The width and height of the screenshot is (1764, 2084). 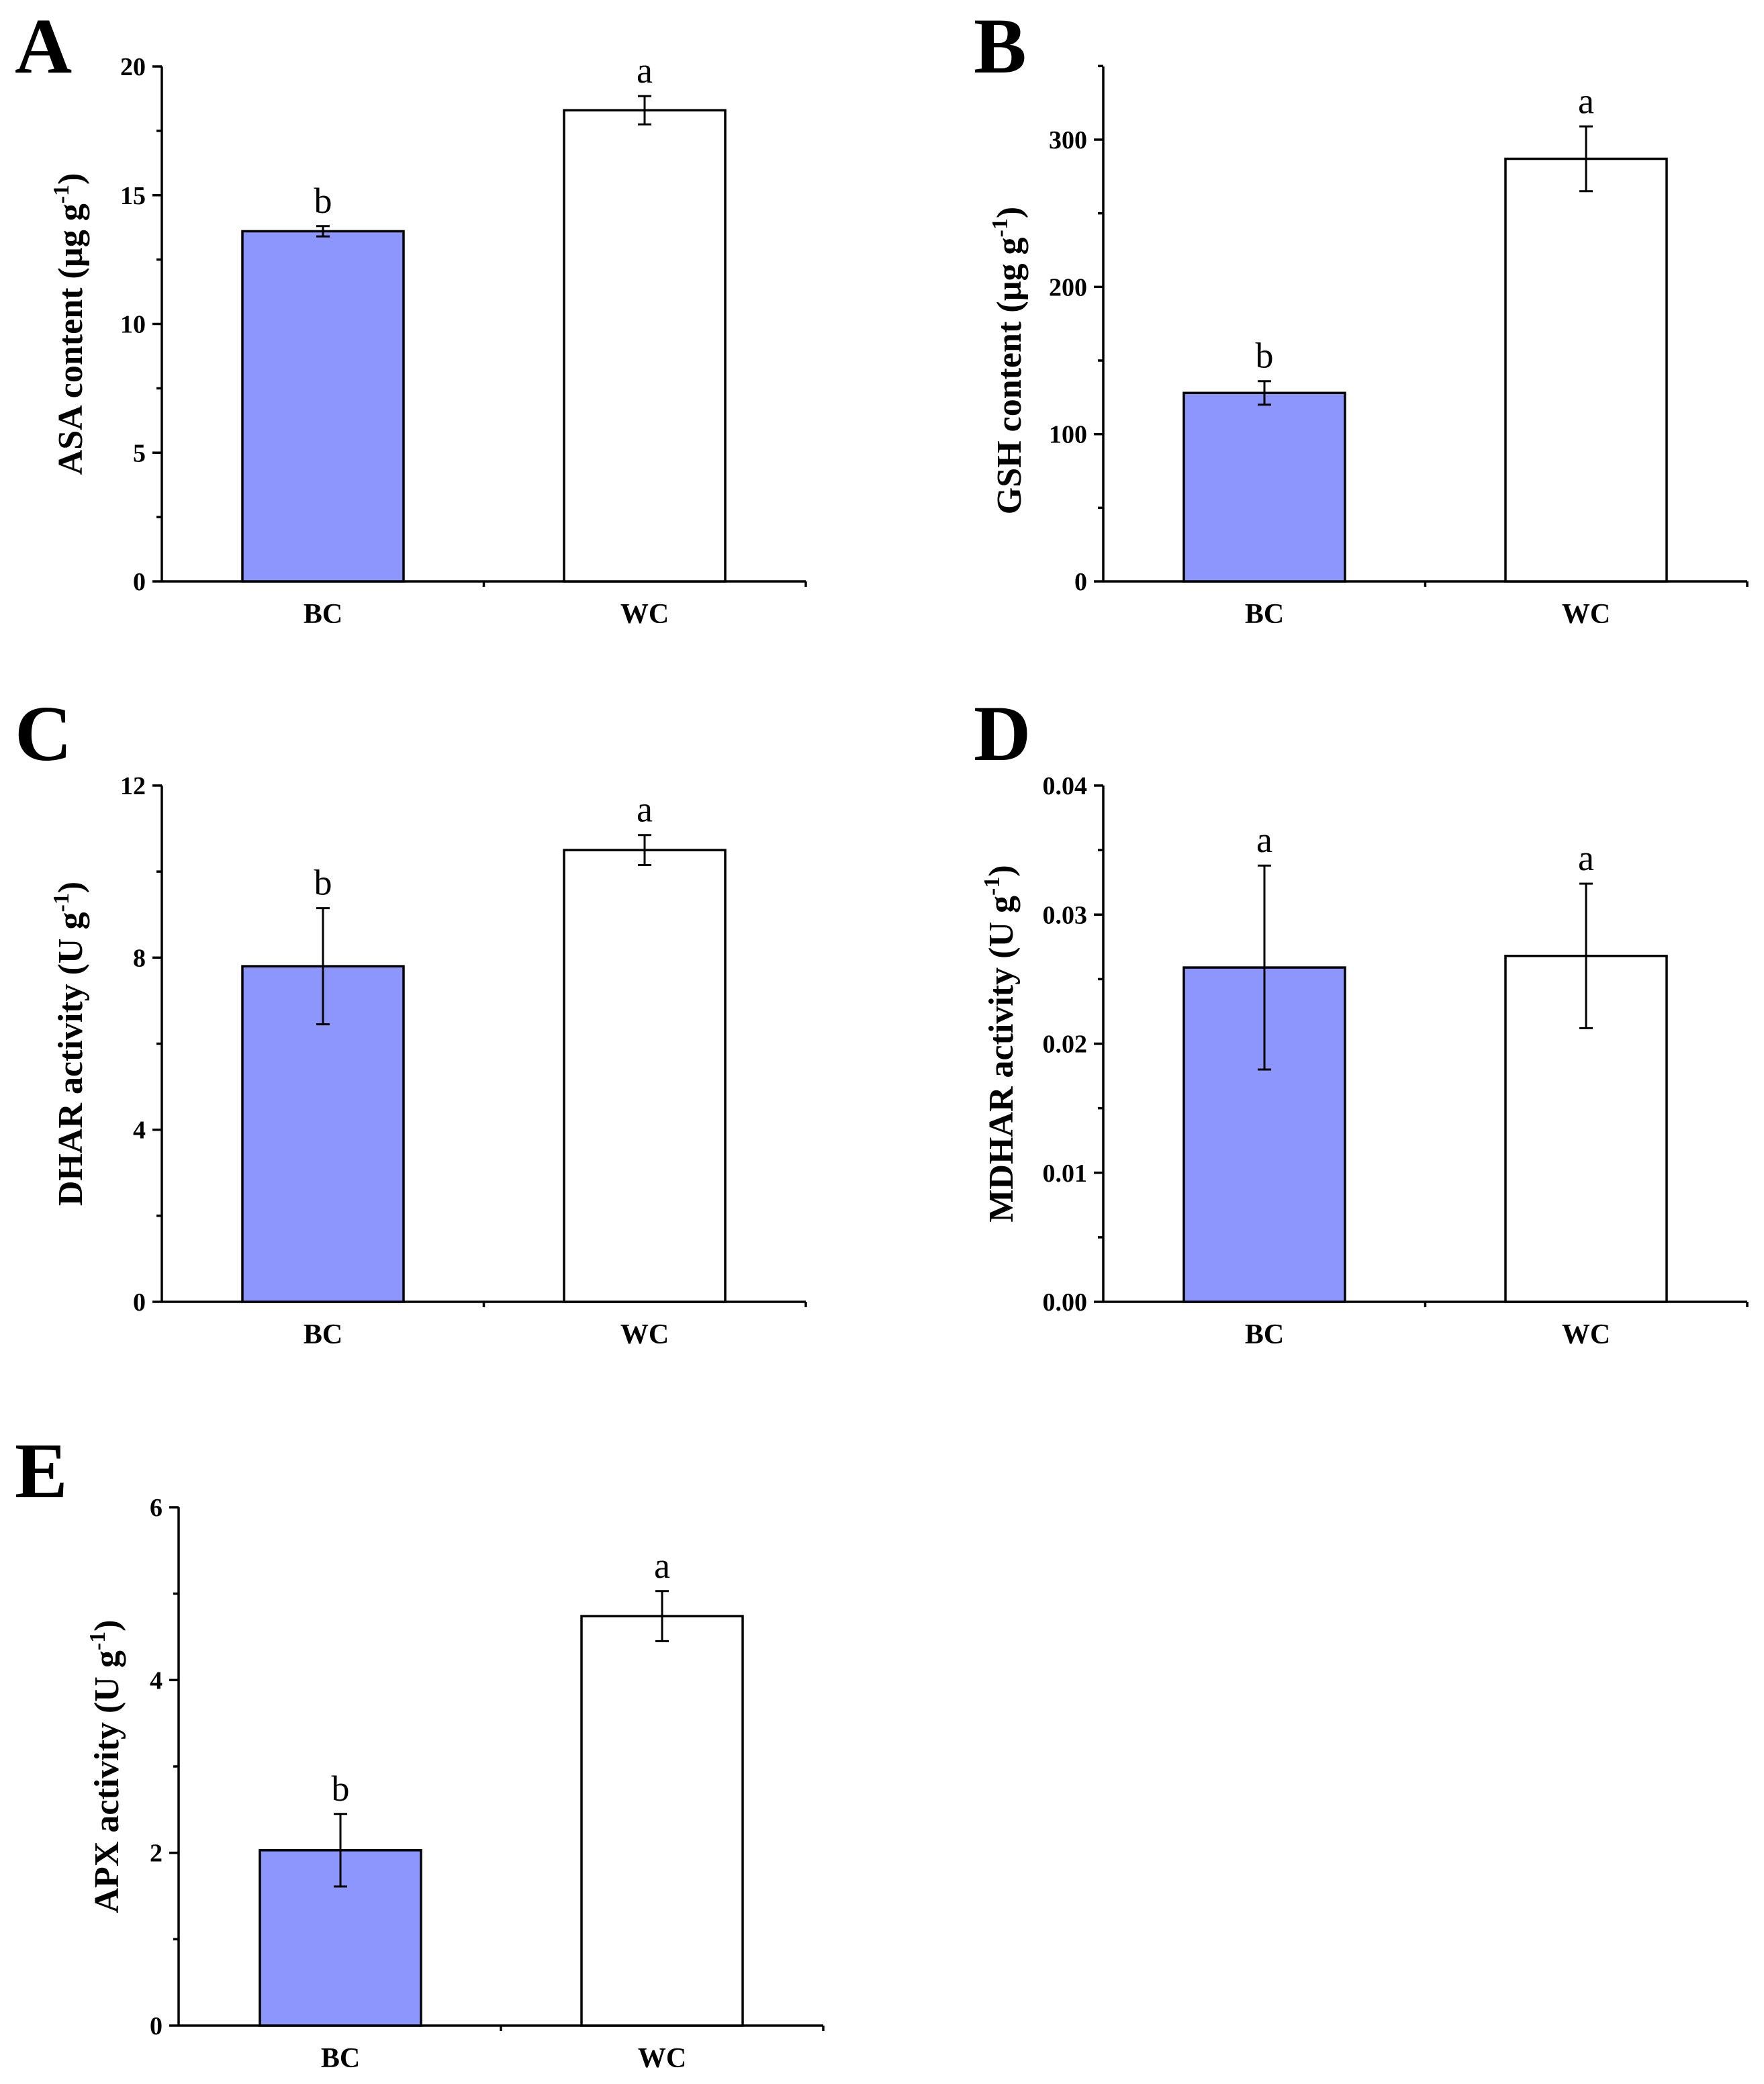 What do you see at coordinates (133, 786) in the screenshot?
I see `y-tick-label: 12` at bounding box center [133, 786].